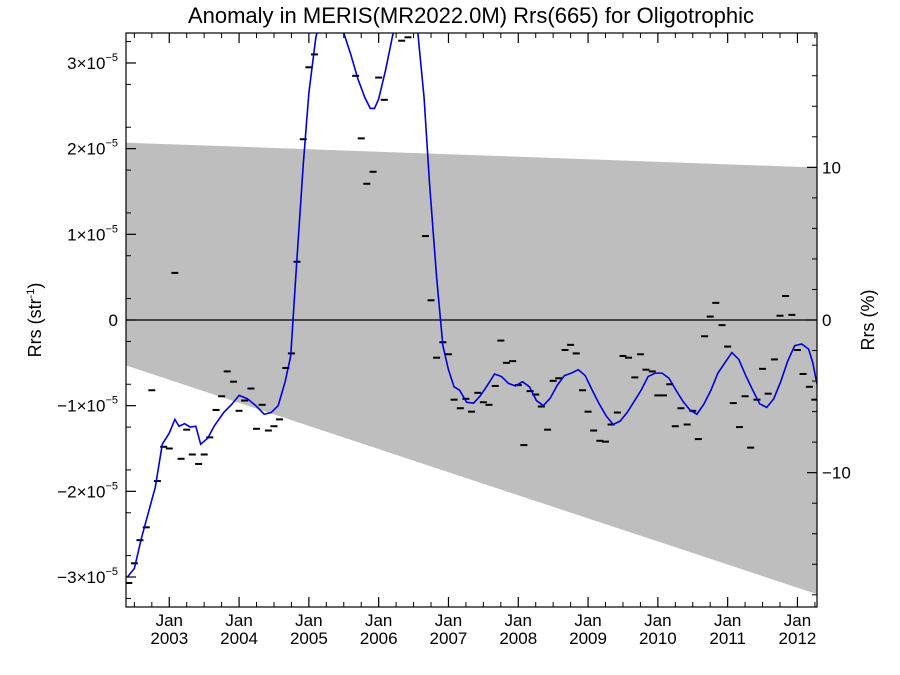 This screenshot has height=675, width=900. I want to click on x-tick-year-label: 2003, so click(169, 638).